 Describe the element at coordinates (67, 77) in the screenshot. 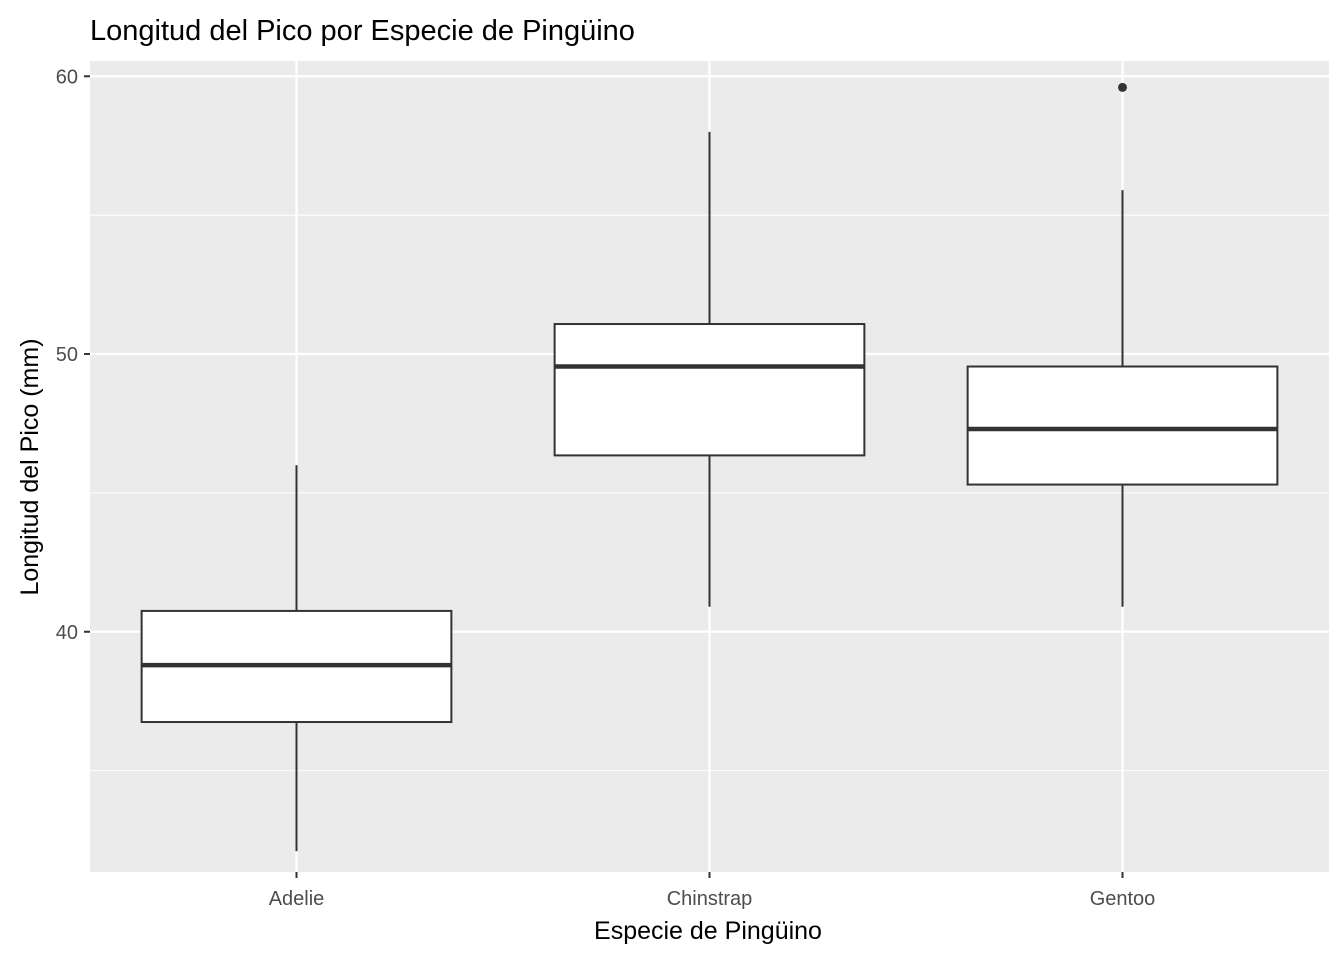

I see `y-tick-label: 60` at that location.